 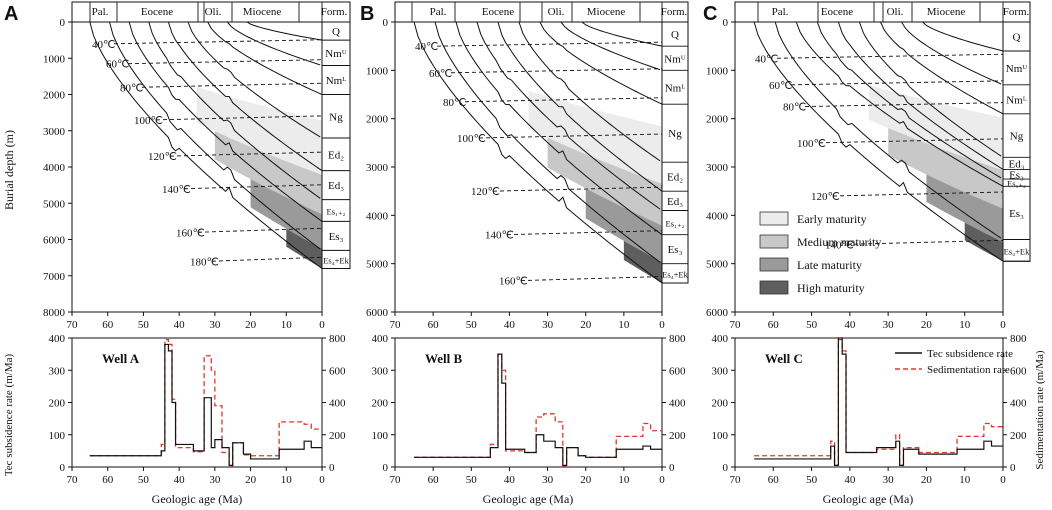 What do you see at coordinates (717, 216) in the screenshot?
I see `y-tick-label: 4000` at bounding box center [717, 216].